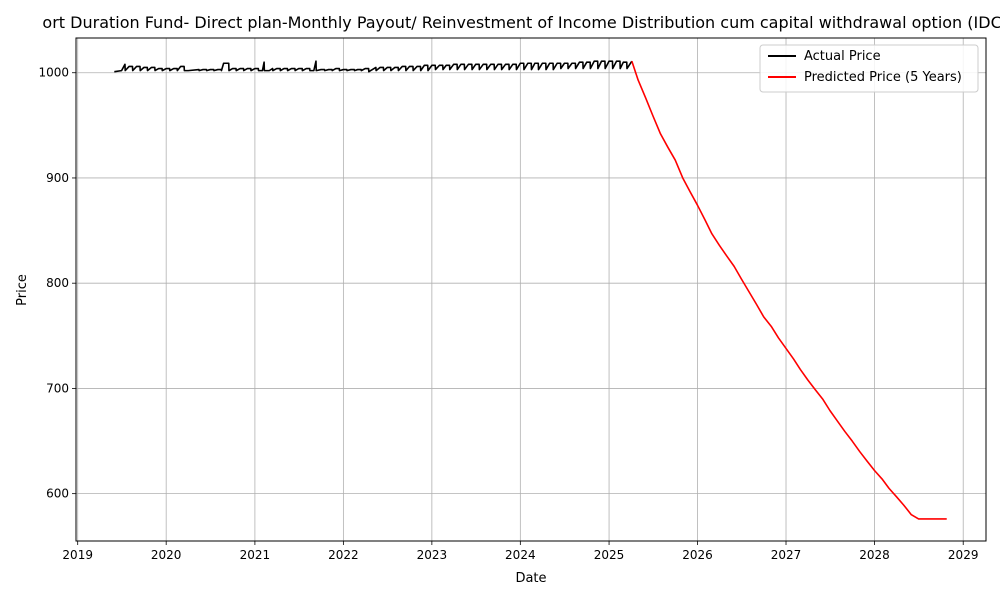 This screenshot has height=600, width=1000. Describe the element at coordinates (874, 555) in the screenshot. I see `x-tick-label-2028: 2028` at that location.